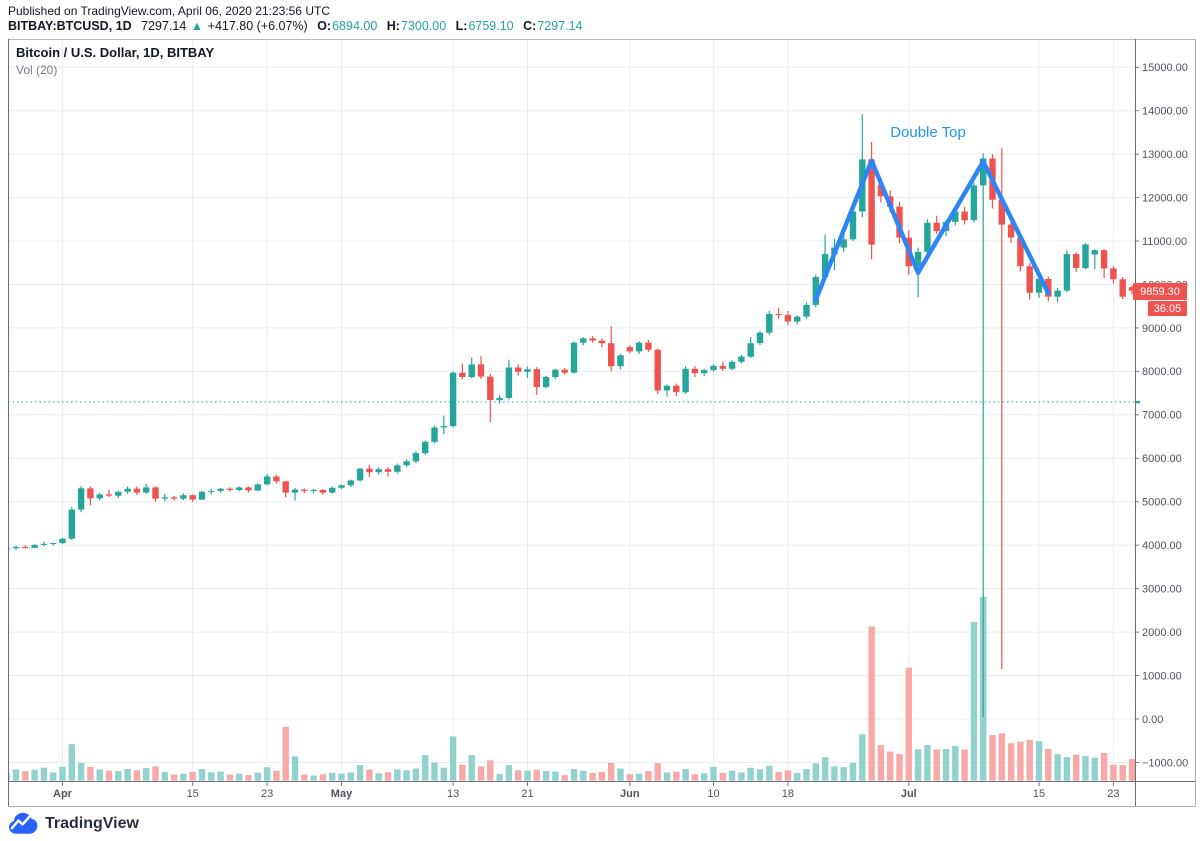 The image size is (1200, 841). Describe the element at coordinates (713, 794) in the screenshot. I see `svg-text: 10` at that location.